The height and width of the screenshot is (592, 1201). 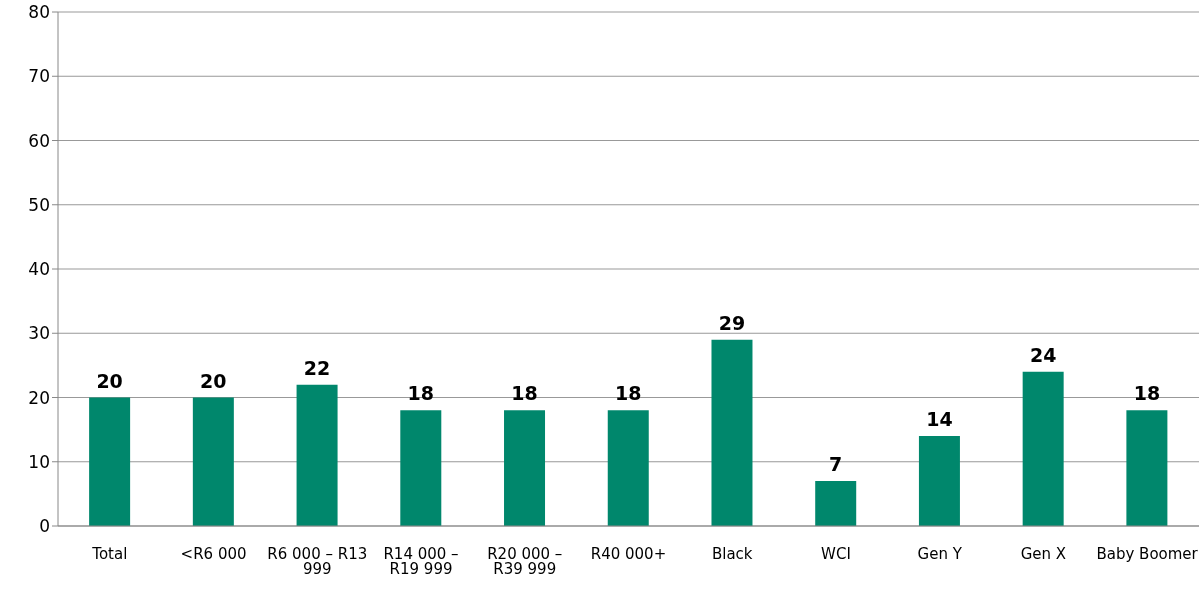 What do you see at coordinates (1147, 553) in the screenshot?
I see `x-tick-label: Baby Boomer` at bounding box center [1147, 553].